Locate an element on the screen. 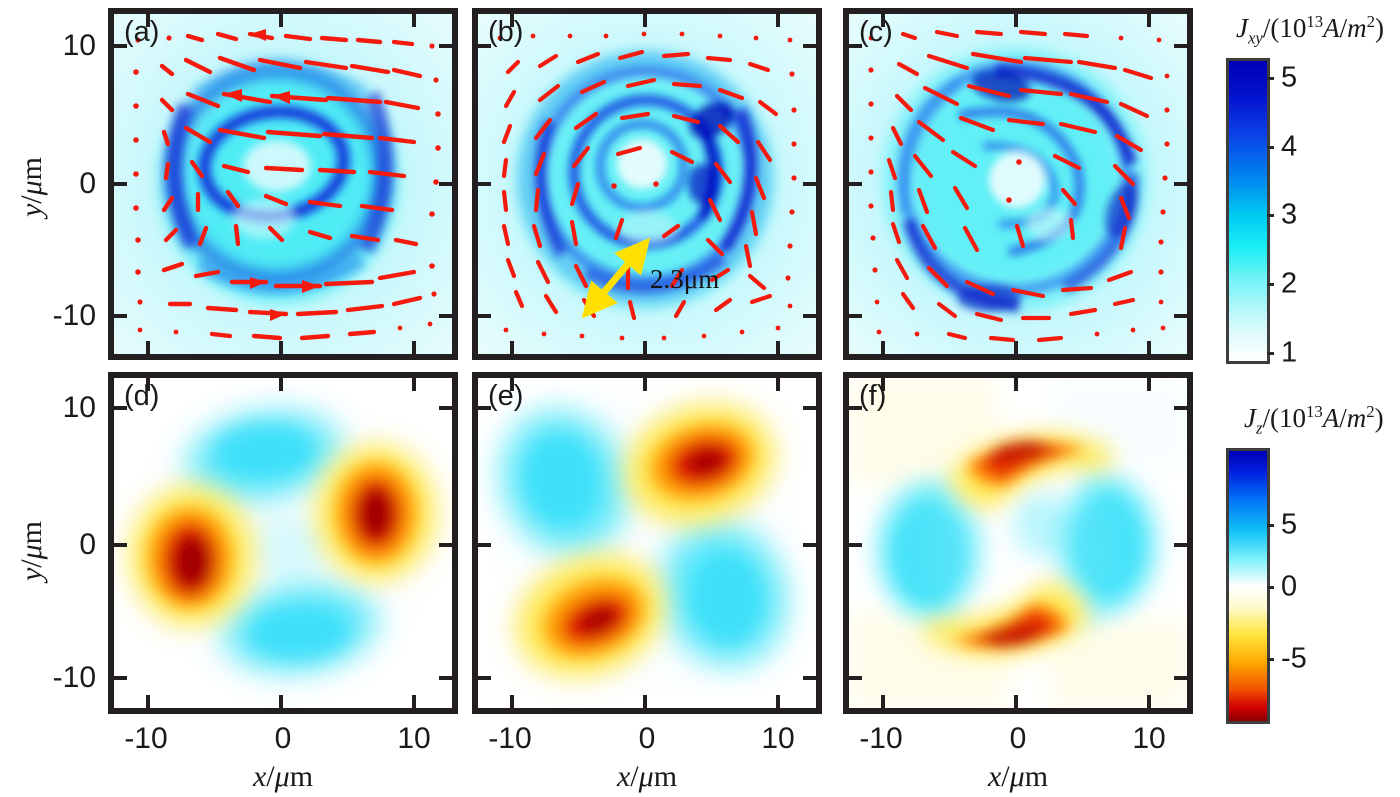  tick-d-y-bot is located at coordinates (120, 678).